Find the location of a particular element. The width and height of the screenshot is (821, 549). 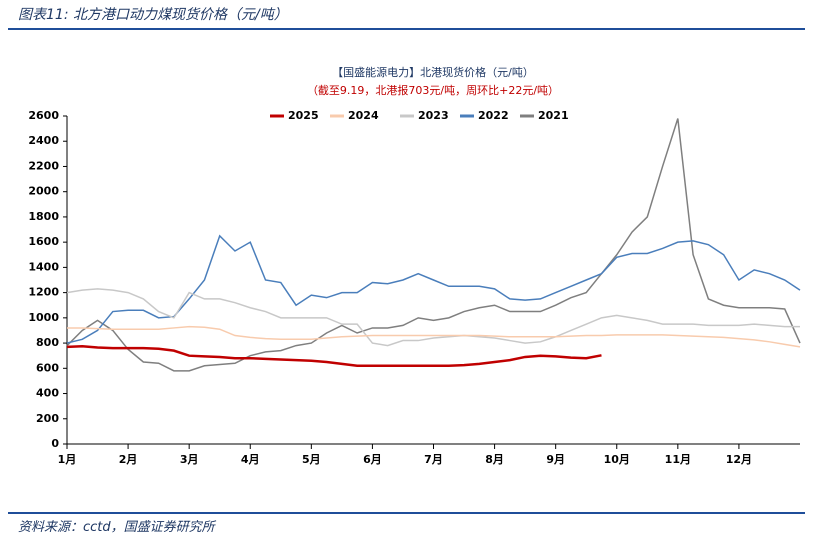

y-tick-label: 200 is located at coordinates (47, 418).